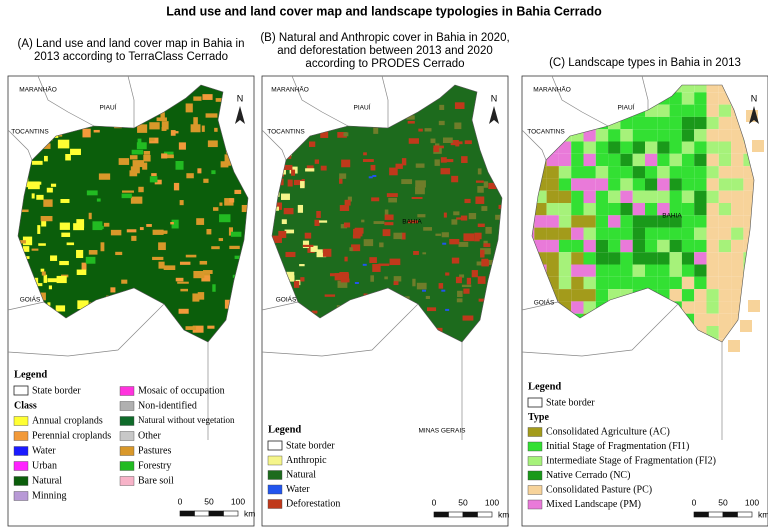 This screenshot has width=768, height=529. What do you see at coordinates (156, 480) in the screenshot?
I see `legend-label: Bare soil` at bounding box center [156, 480].